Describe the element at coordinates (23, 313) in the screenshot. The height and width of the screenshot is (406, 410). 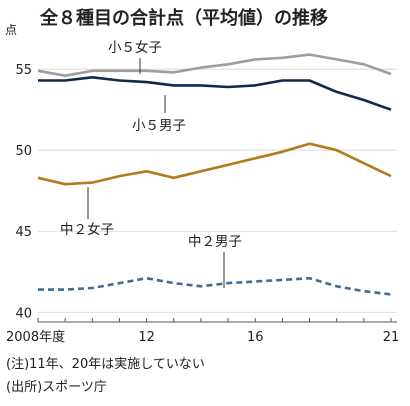
I see `y-tick-label: 40` at that location.